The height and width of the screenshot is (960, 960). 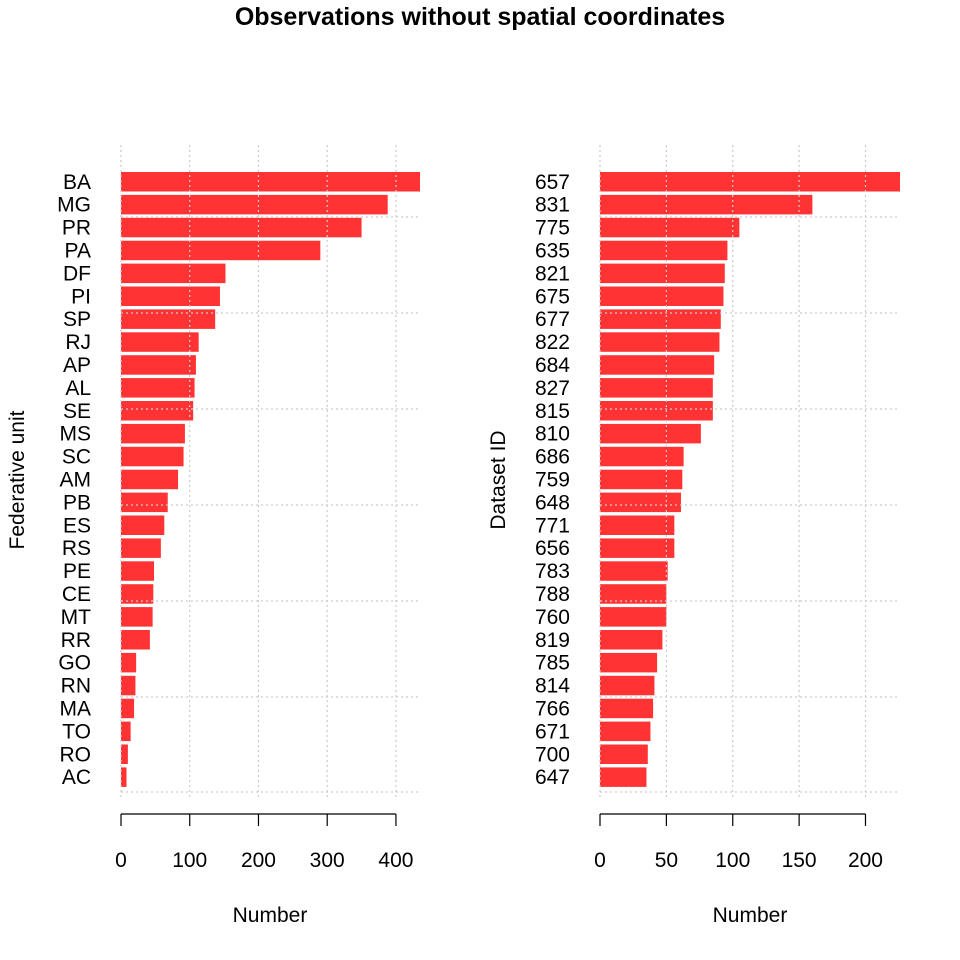 What do you see at coordinates (552, 479) in the screenshot?
I see `category-label: 759` at bounding box center [552, 479].